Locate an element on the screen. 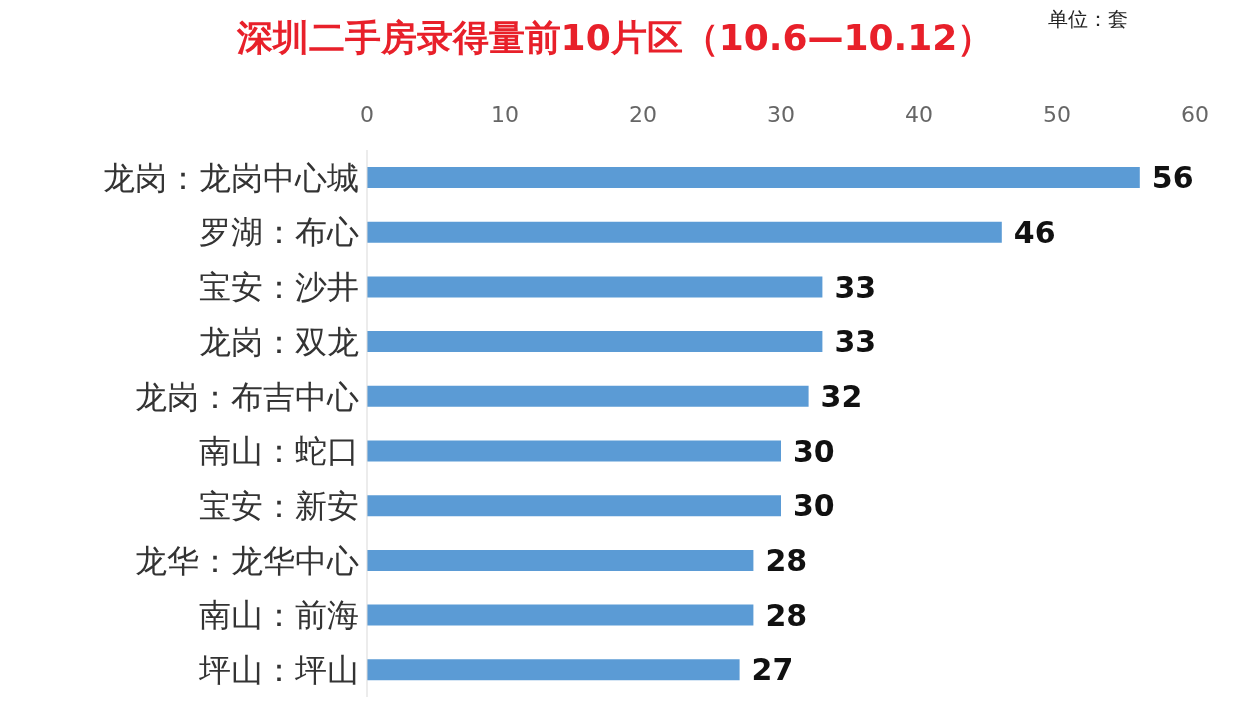 This screenshot has height=706, width=1242. x-tick-label: 20 is located at coordinates (643, 114).